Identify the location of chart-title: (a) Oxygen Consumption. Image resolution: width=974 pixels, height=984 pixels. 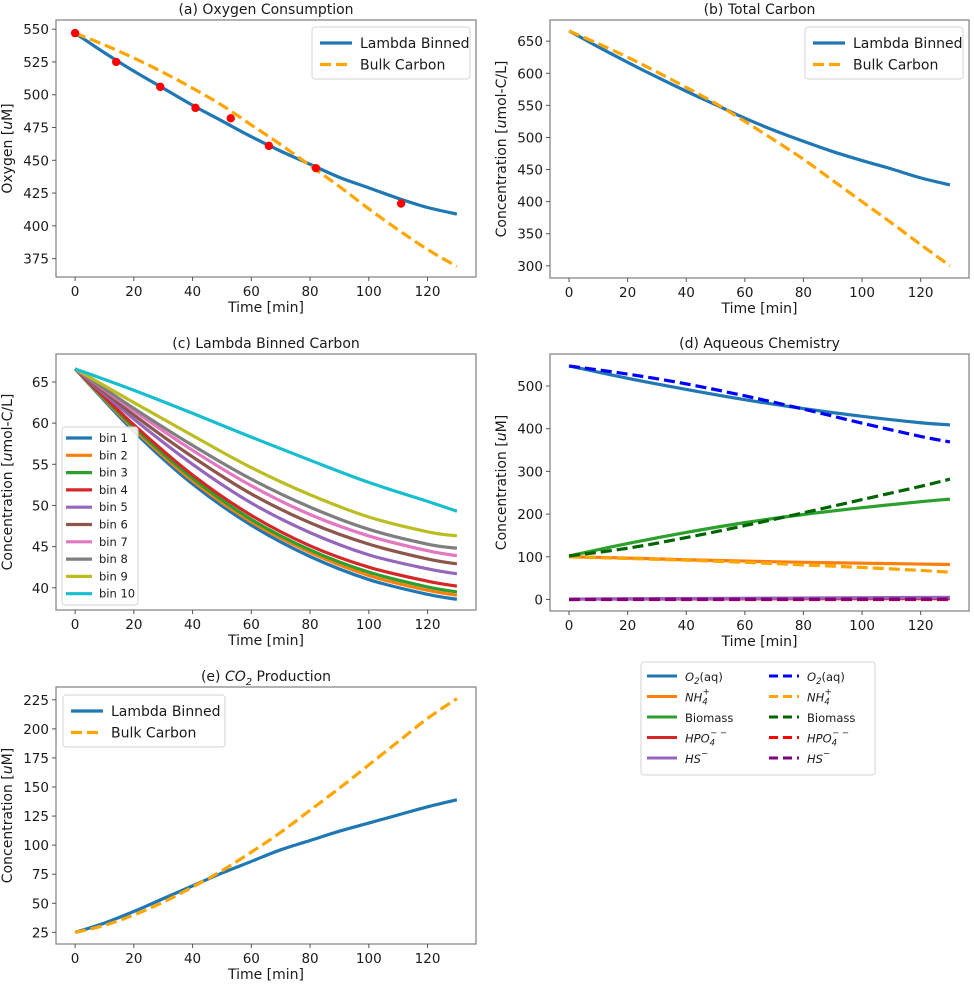
(265, 10).